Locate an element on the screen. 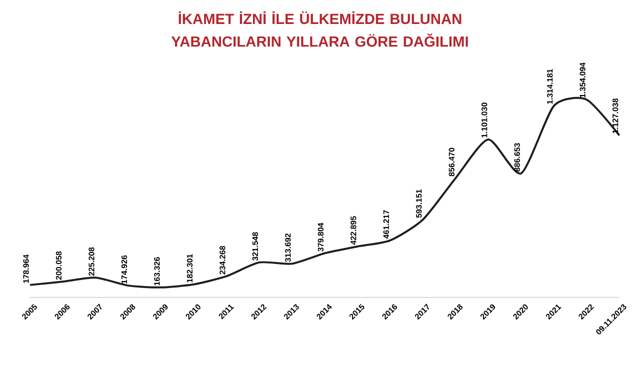 This screenshot has width=641, height=380. data-label: 225.208 is located at coordinates (91, 261).